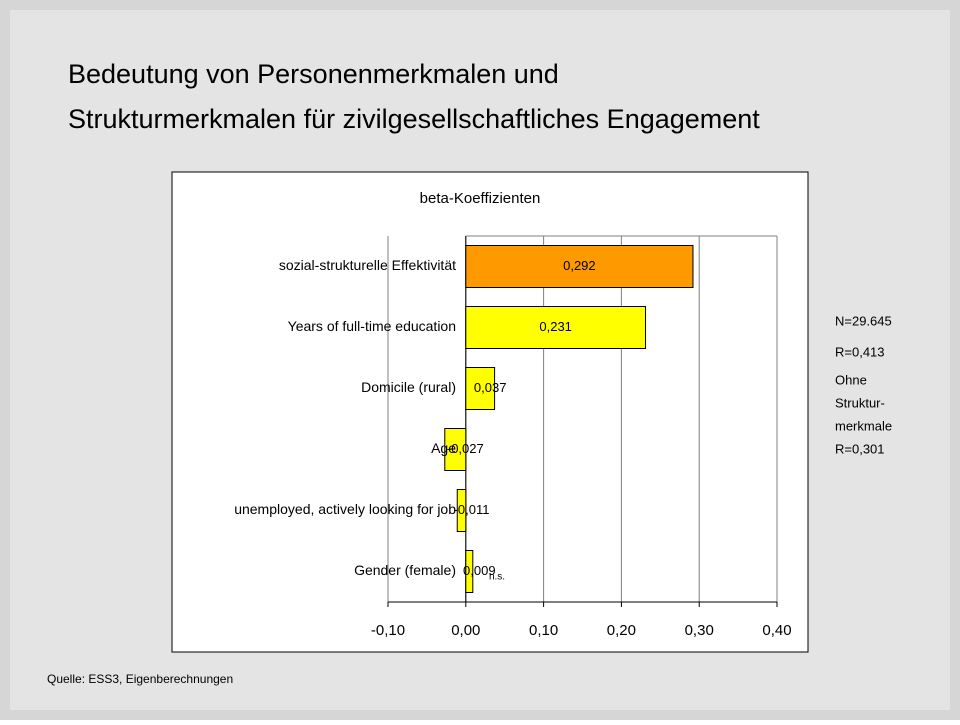 This screenshot has width=960, height=725. I want to click on value-label: 0,292, so click(579, 265).